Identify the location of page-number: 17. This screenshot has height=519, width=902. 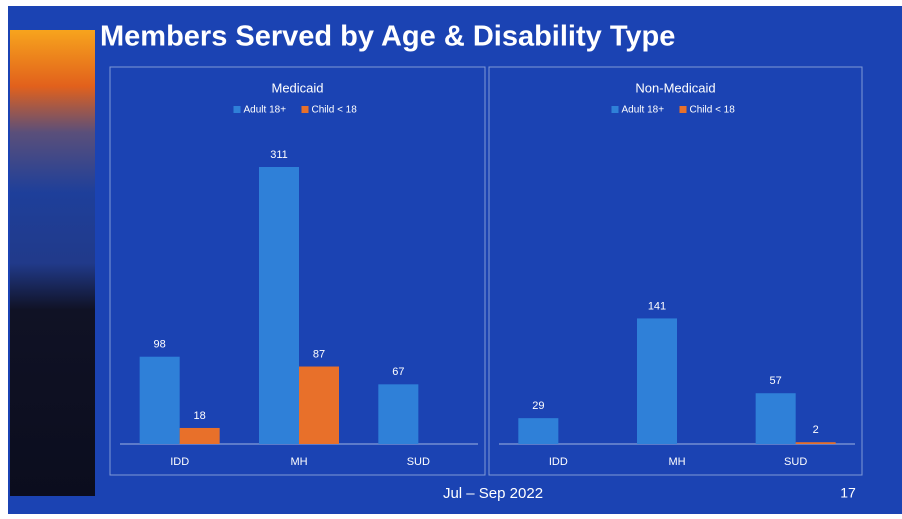
(848, 493).